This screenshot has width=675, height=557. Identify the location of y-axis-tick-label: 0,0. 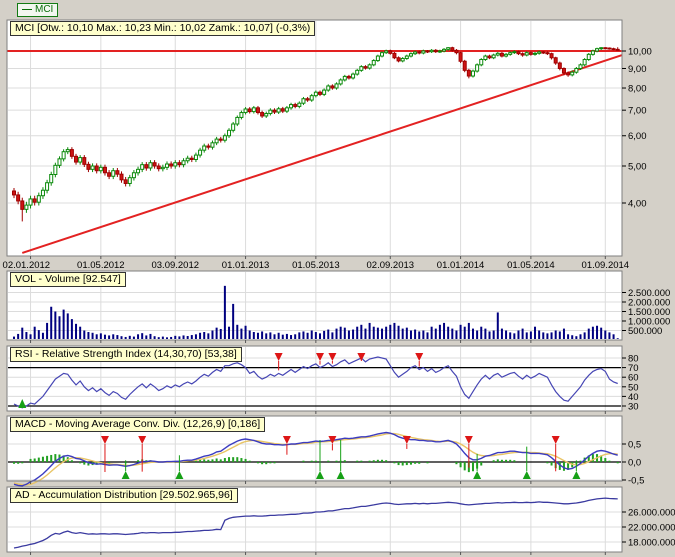
(634, 463).